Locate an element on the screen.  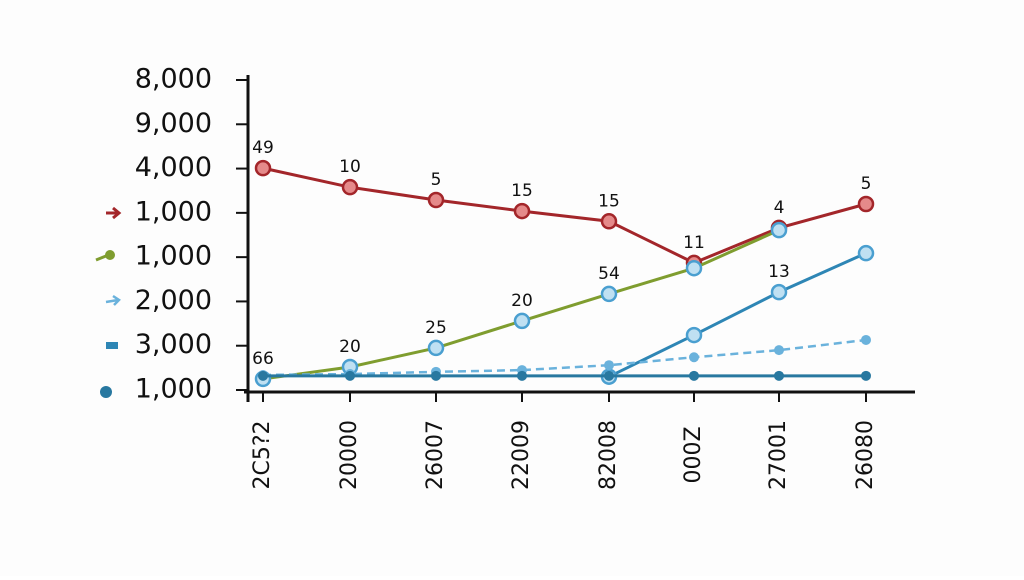
y-tick-label: 9,000 is located at coordinates (173, 123).